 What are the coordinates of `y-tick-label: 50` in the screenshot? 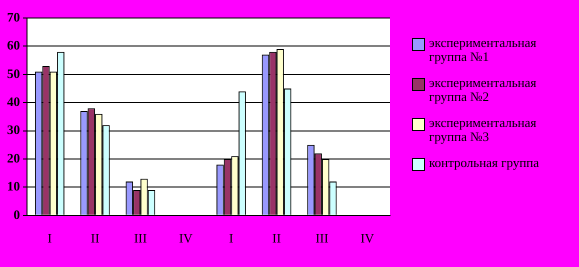 It's located at (13, 73).